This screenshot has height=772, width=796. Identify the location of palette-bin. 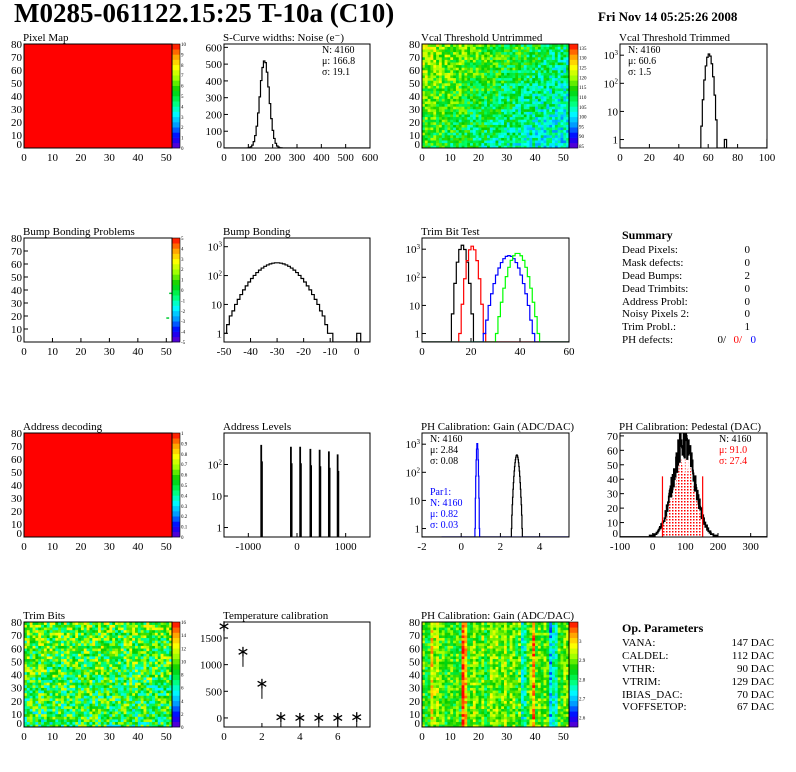
(573, 78).